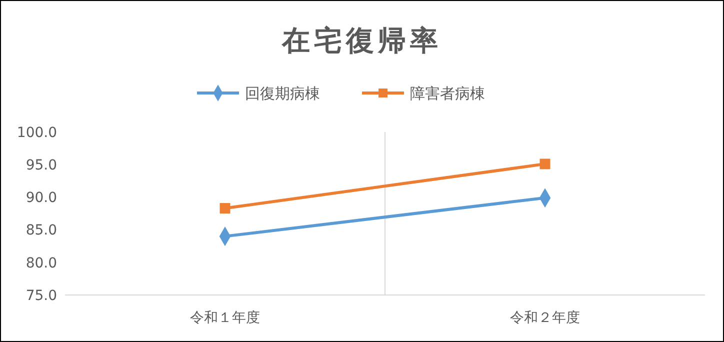 The image size is (724, 342). Describe the element at coordinates (41, 263) in the screenshot. I see `y-tick-label: 80.0` at that location.